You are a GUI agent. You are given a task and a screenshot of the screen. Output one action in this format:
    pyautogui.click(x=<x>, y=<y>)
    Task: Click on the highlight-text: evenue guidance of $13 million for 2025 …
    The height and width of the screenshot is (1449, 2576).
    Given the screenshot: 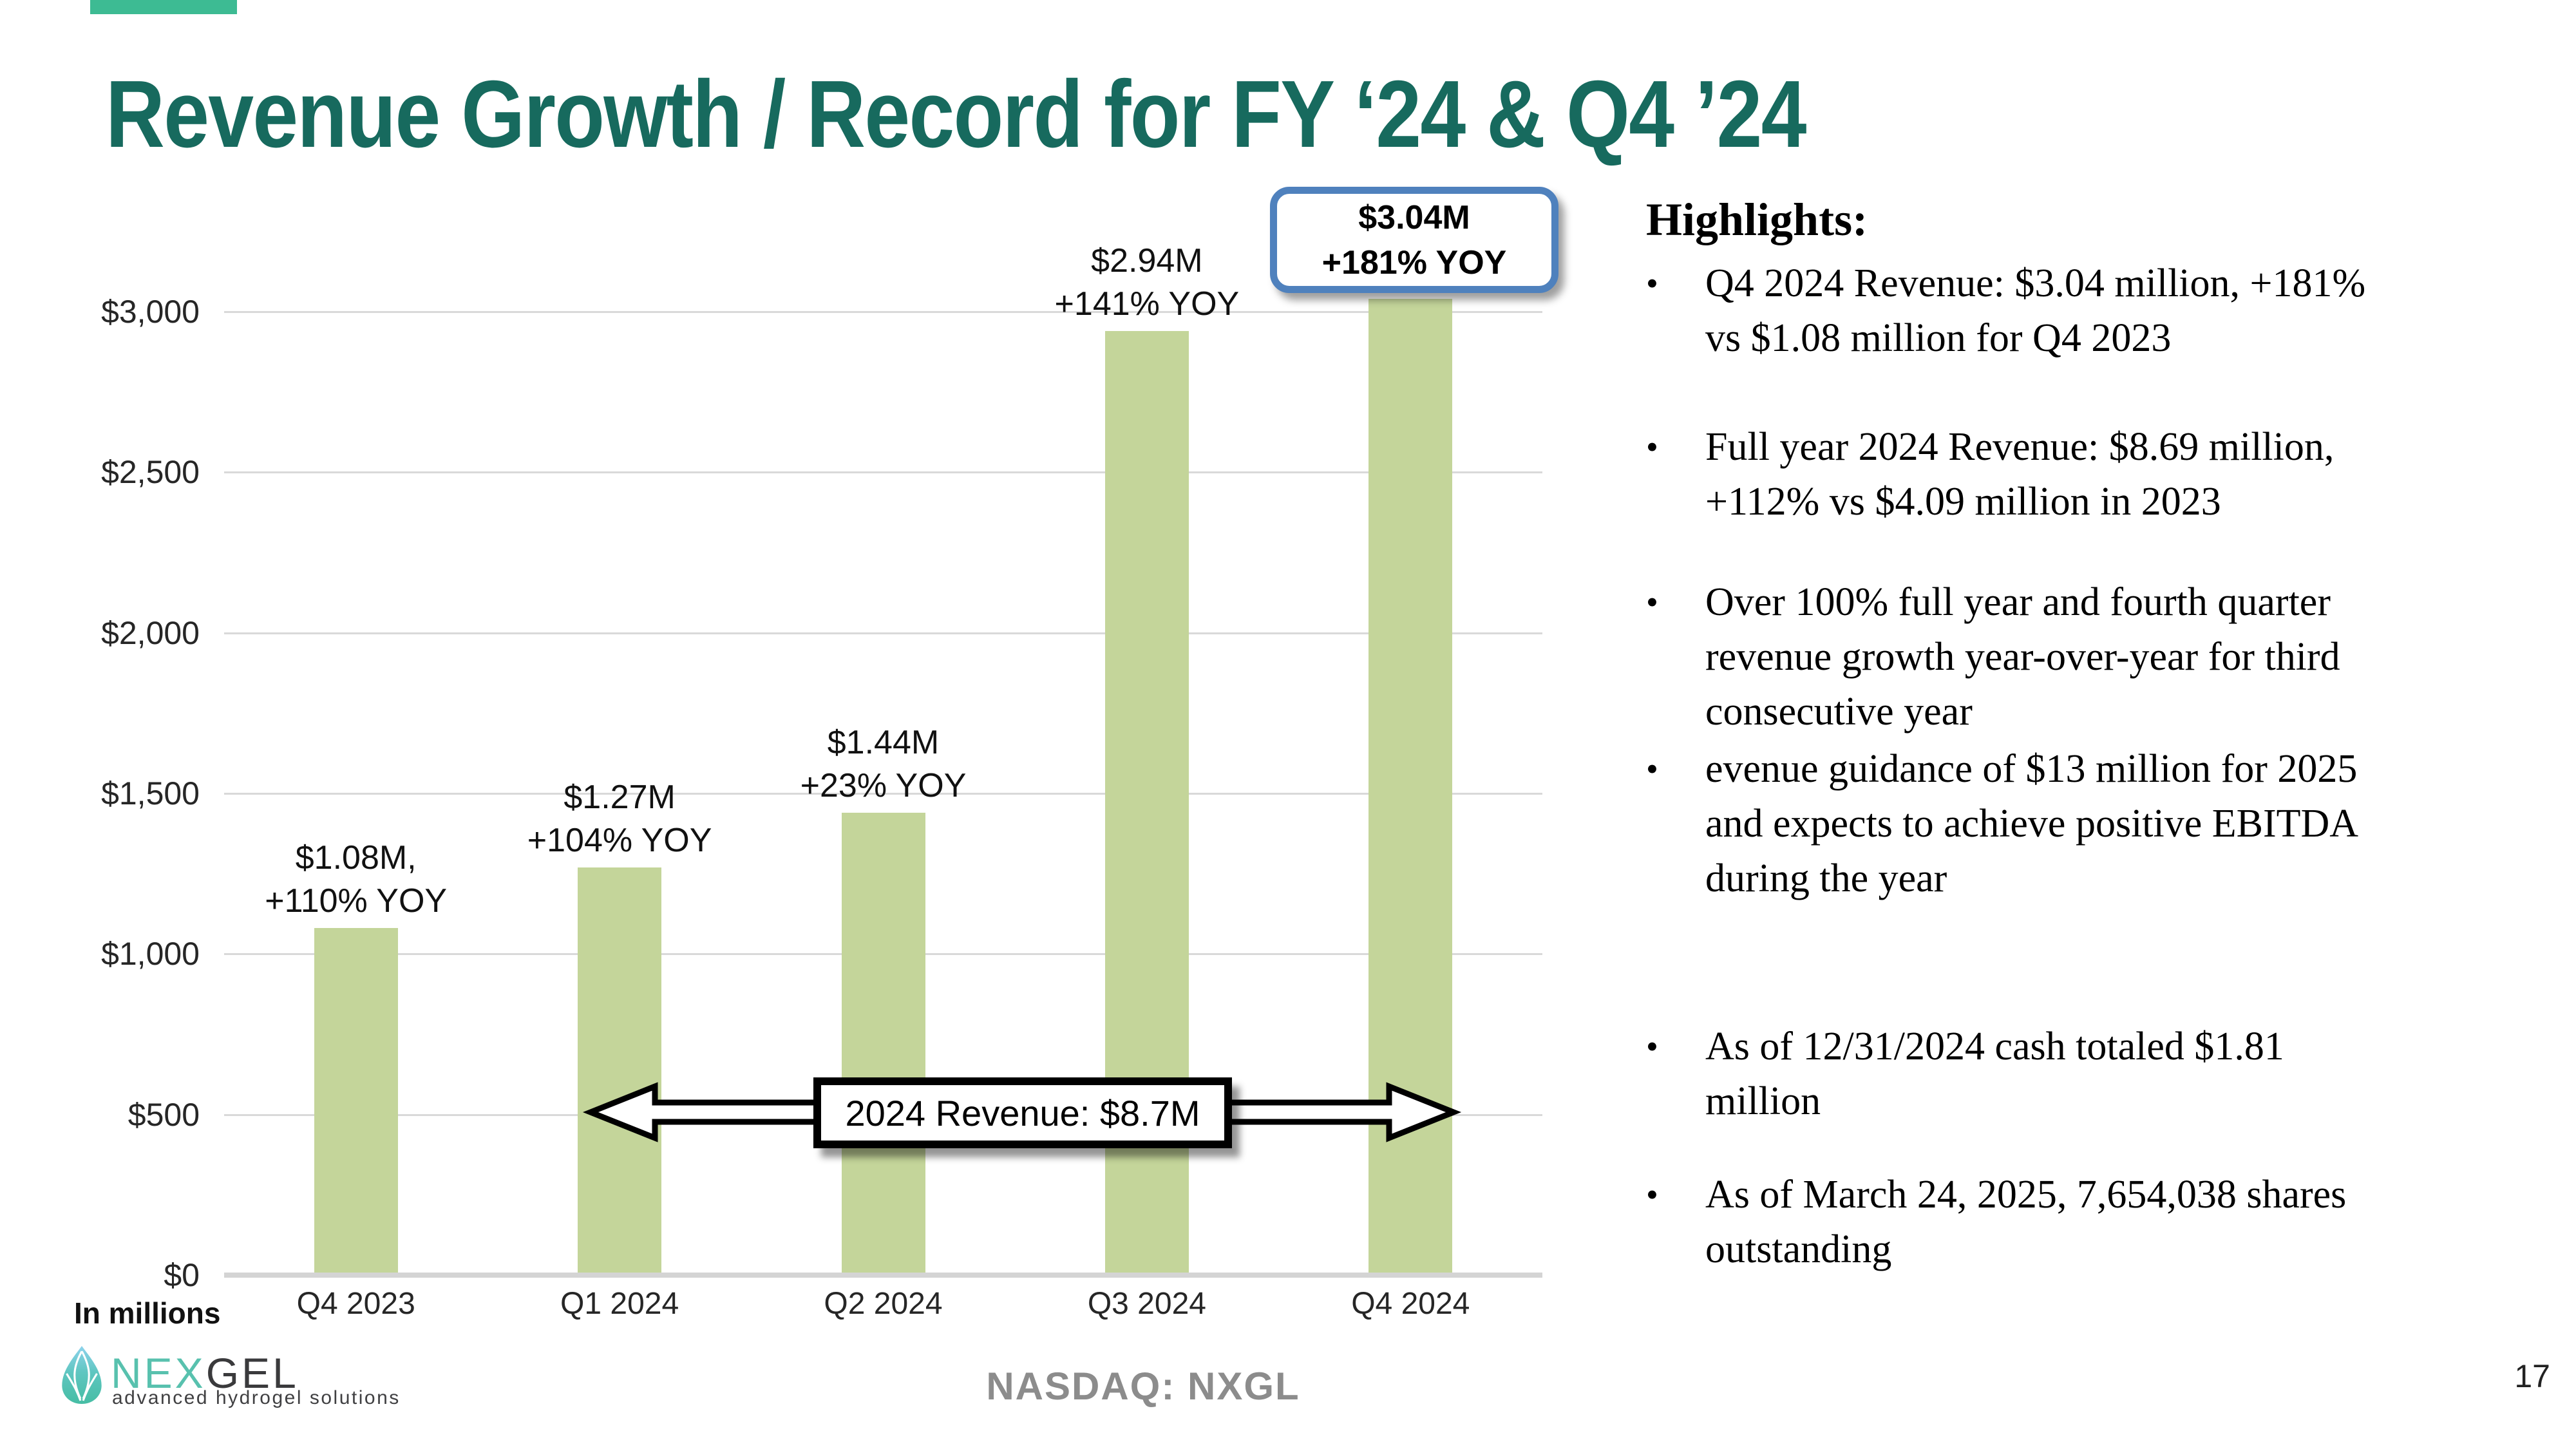 What is the action you would take?
    pyautogui.click(x=2032, y=823)
    